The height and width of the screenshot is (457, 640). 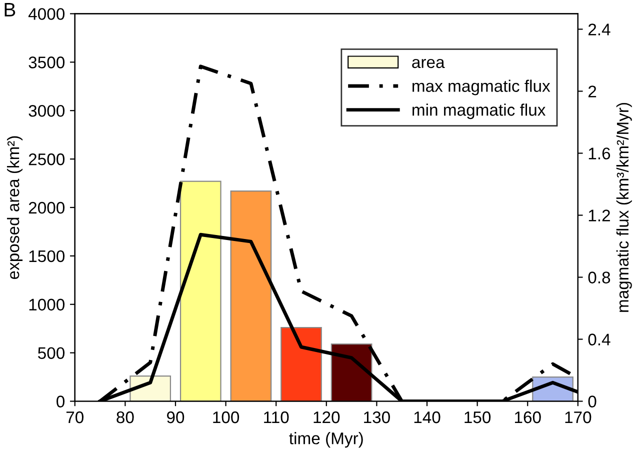 I want to click on legend-label: area, so click(x=428, y=63).